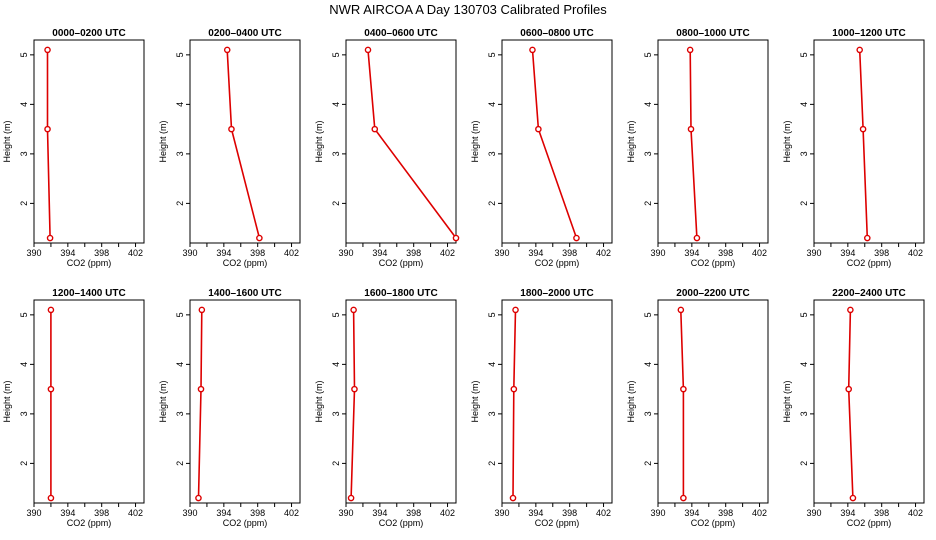  What do you see at coordinates (400, 293) in the screenshot?
I see `panel-title: 1600–1800 UTC` at bounding box center [400, 293].